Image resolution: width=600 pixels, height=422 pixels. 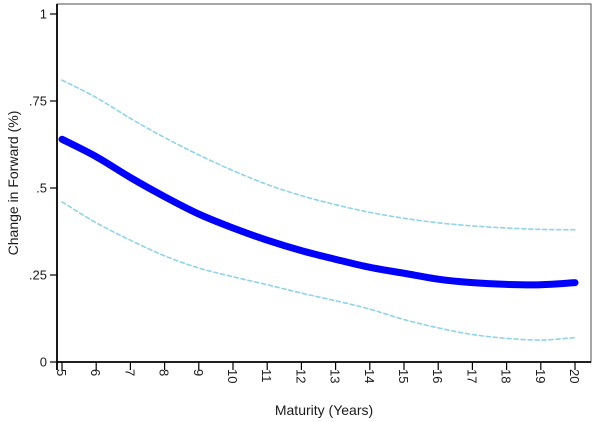 What do you see at coordinates (129, 372) in the screenshot?
I see `x-tick-label: 7` at bounding box center [129, 372].